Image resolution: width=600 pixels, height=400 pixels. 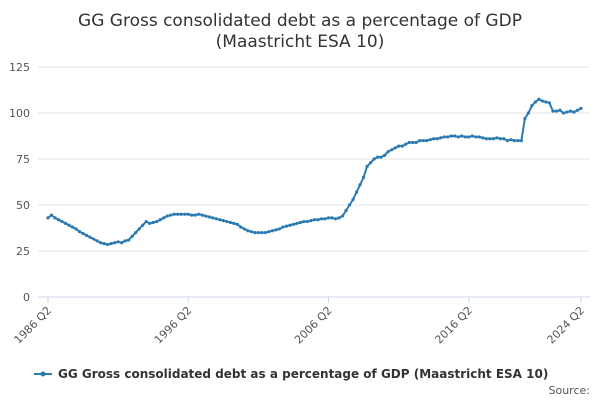 I want to click on y-tick-label: 50, so click(x=23, y=205).